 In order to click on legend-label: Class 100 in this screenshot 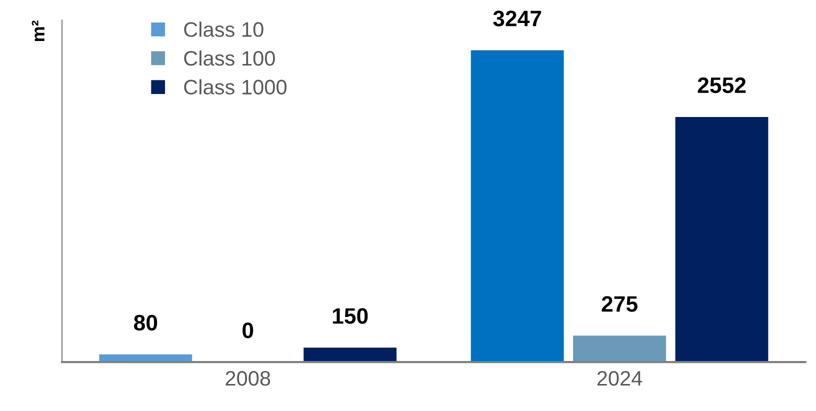, I will do `click(229, 58)`.